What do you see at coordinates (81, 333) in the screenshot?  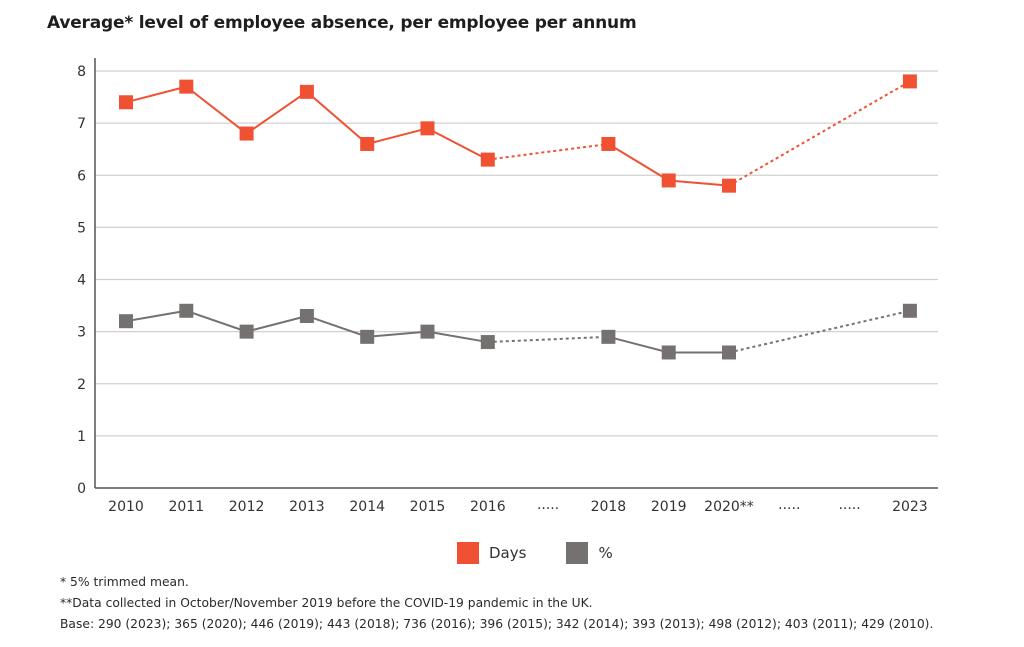 I see `y-tick-label: 3` at bounding box center [81, 333].